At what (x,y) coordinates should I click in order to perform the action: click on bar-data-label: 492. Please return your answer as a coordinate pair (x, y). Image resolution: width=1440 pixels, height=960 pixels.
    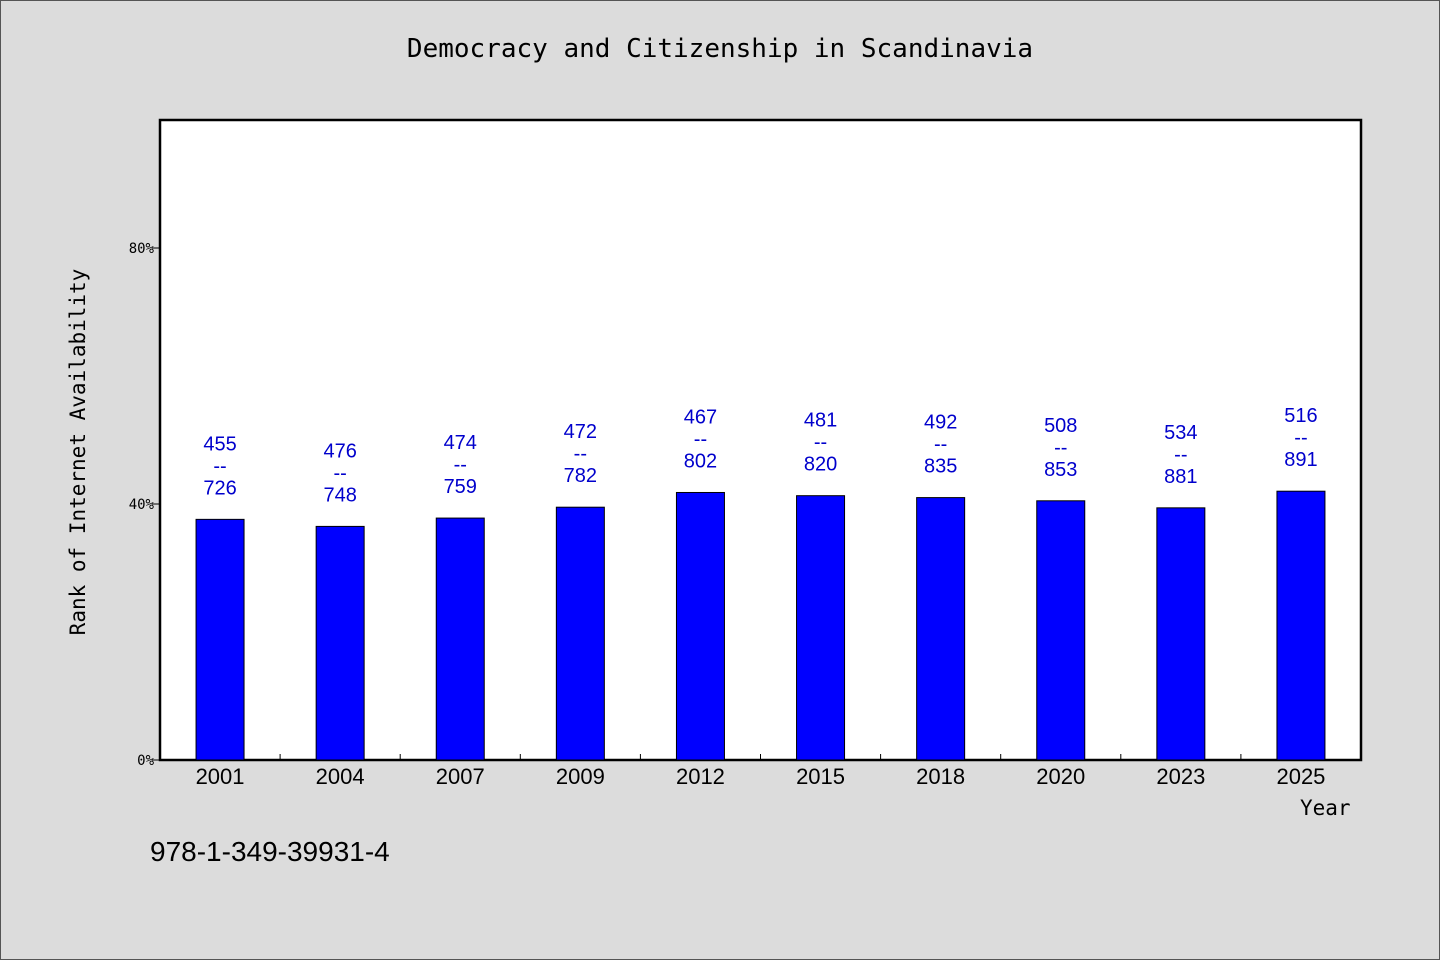
    Looking at the image, I should click on (940, 423).